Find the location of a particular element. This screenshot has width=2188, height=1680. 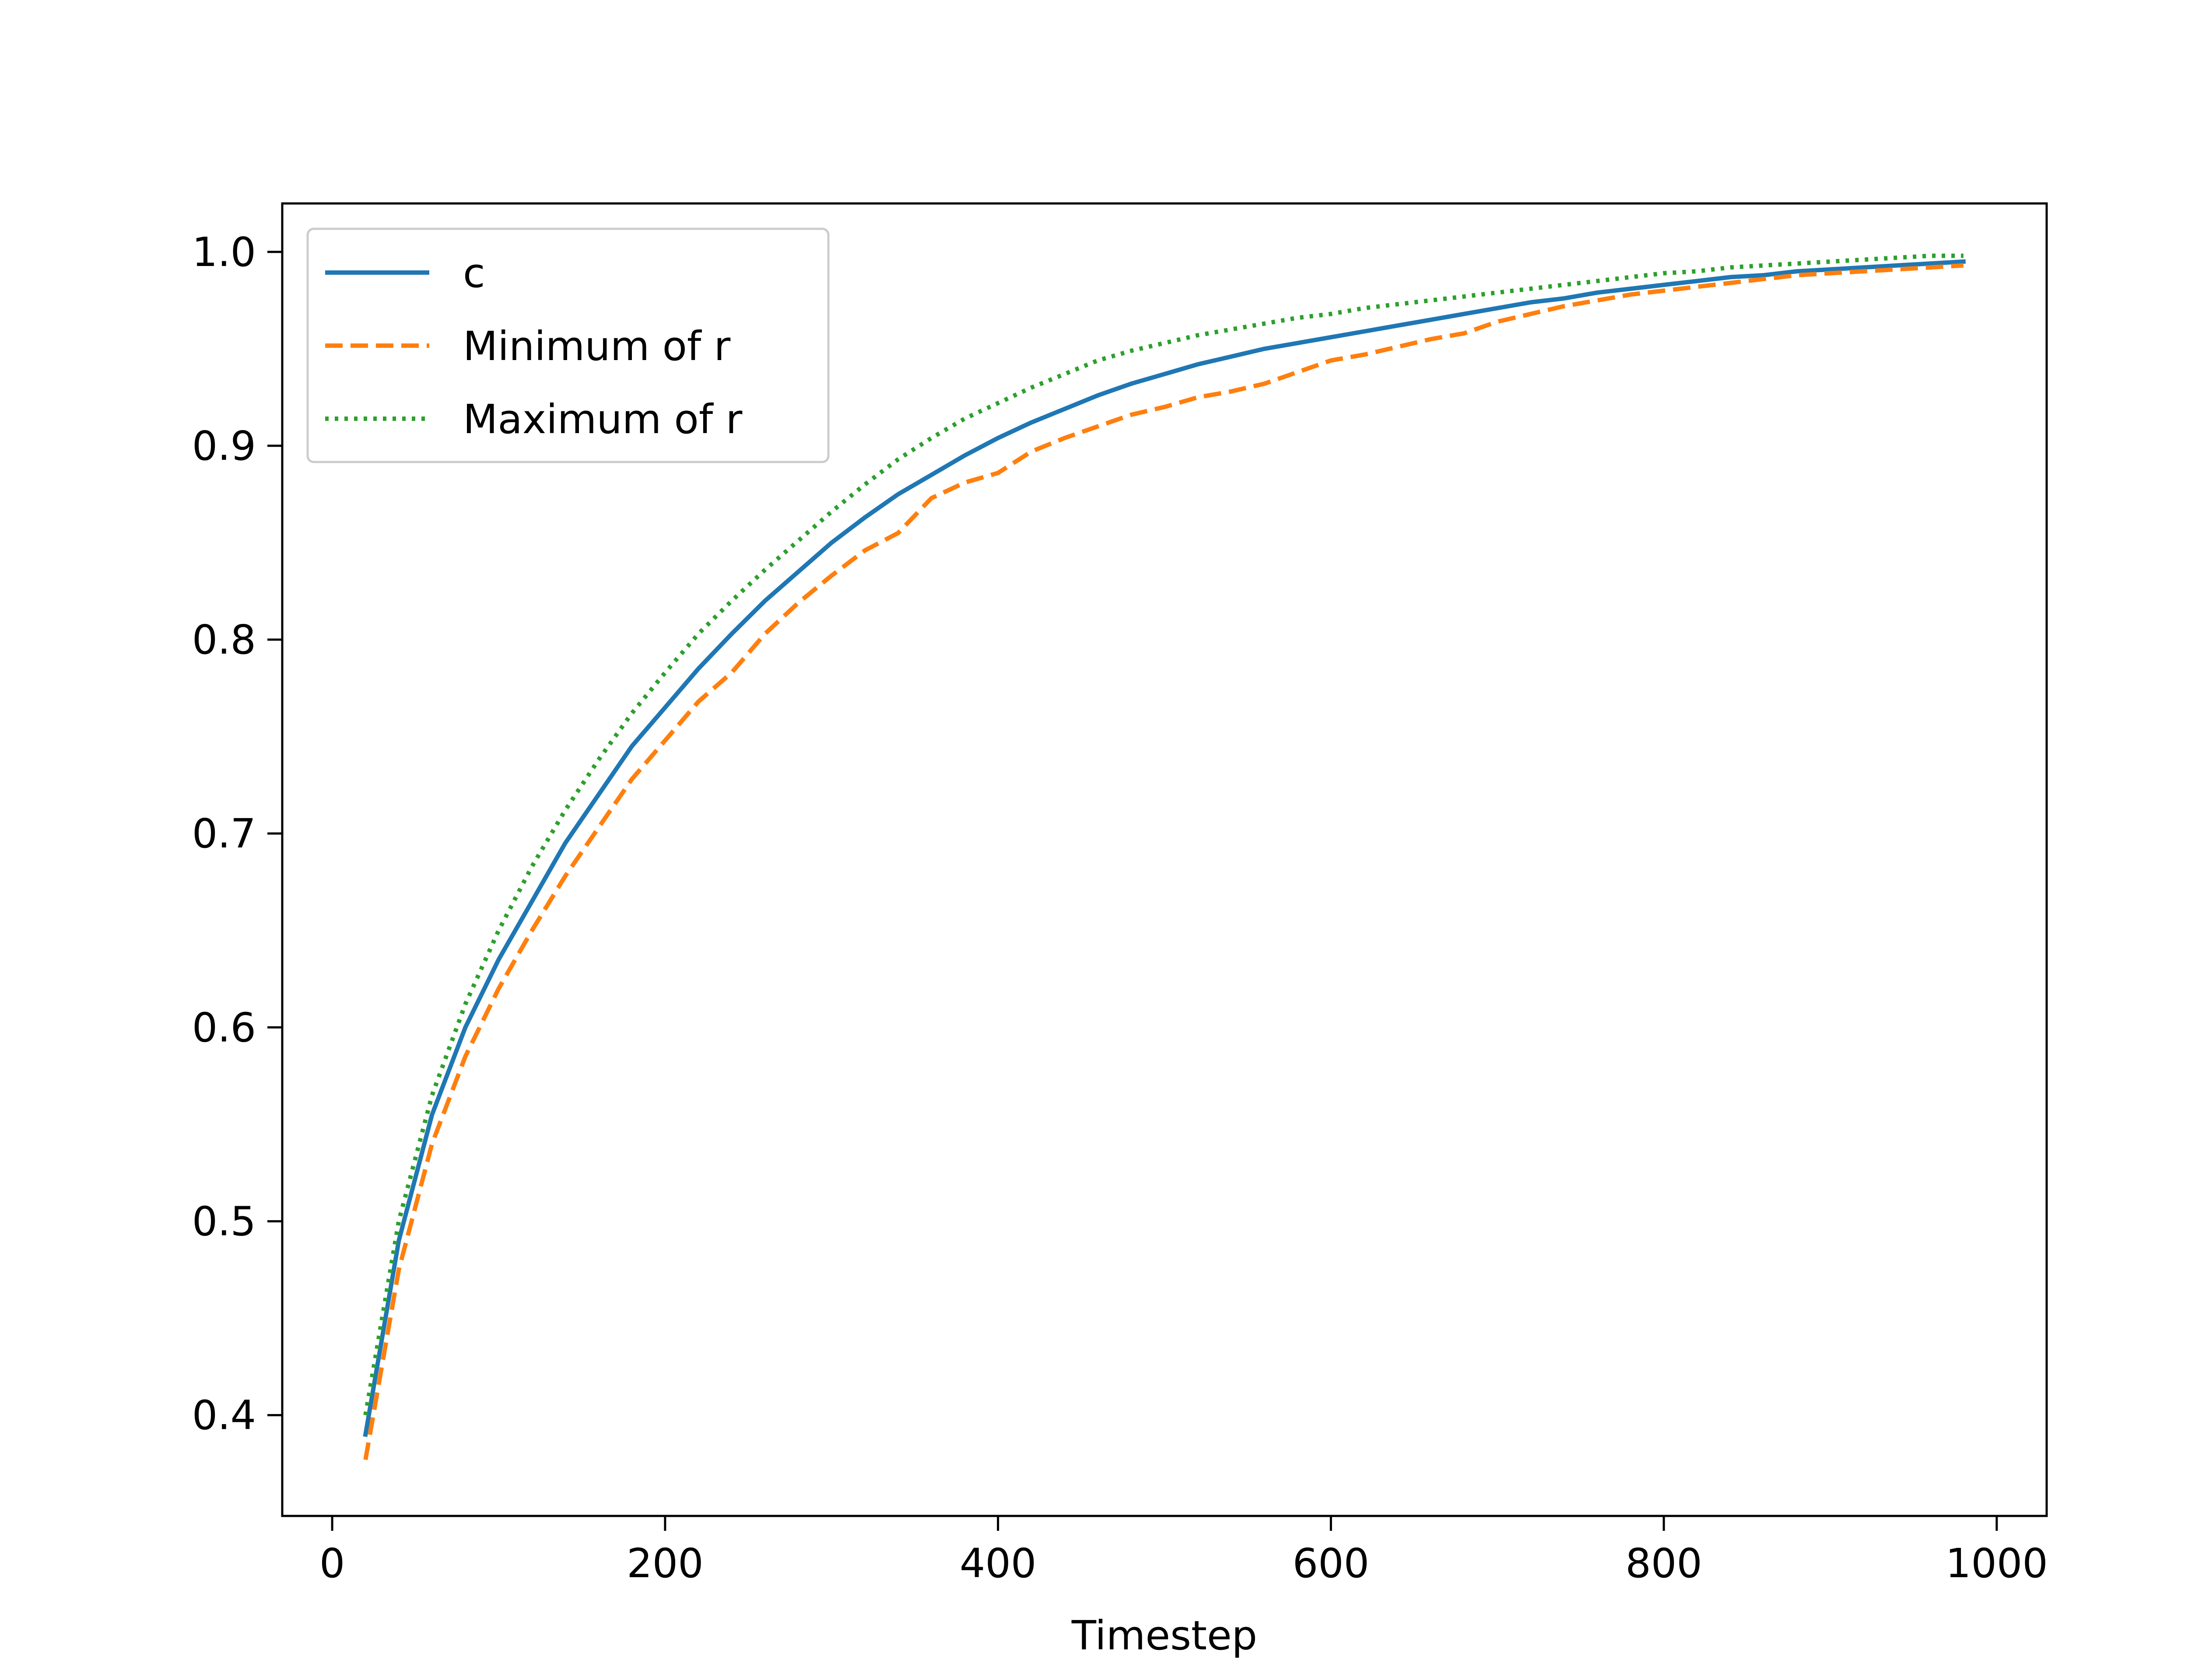

x-tick-label: 200 is located at coordinates (665, 1563).